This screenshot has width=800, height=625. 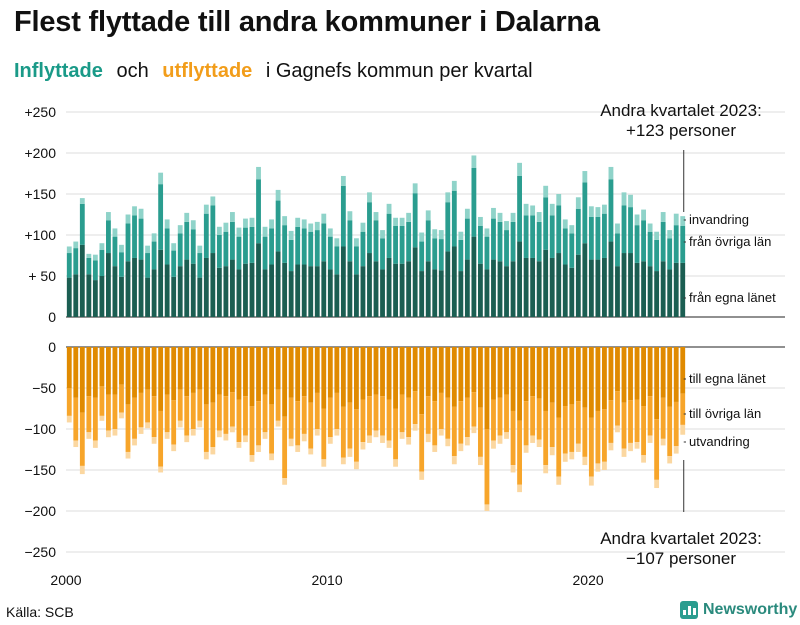 I want to click on annotation-top-line1: Andra kvartalet 2023:, so click(x=681, y=110).